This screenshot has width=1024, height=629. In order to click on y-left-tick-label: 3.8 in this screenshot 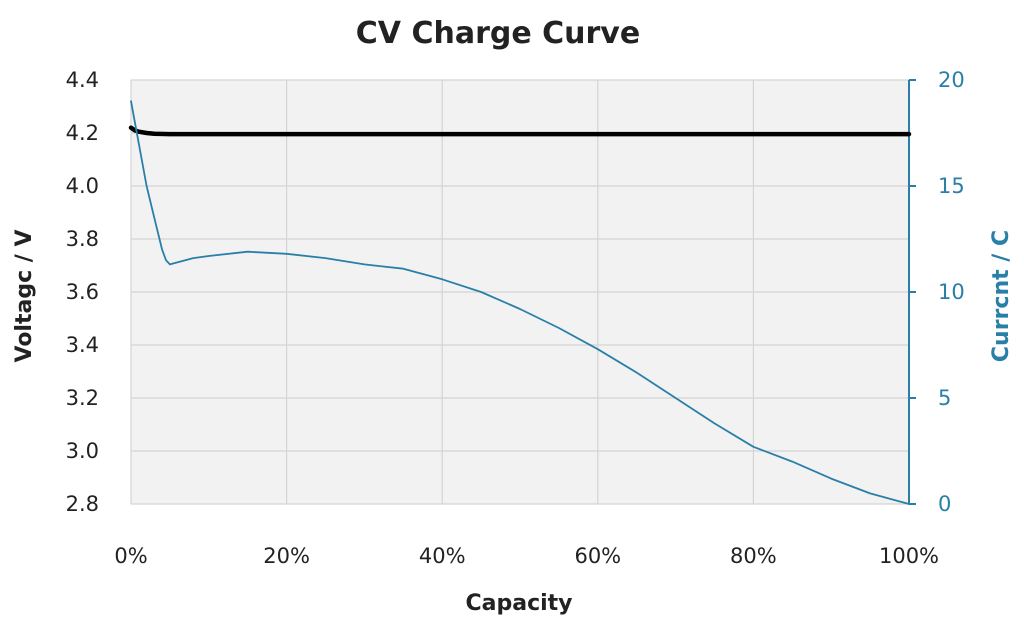, I will do `click(82, 239)`.